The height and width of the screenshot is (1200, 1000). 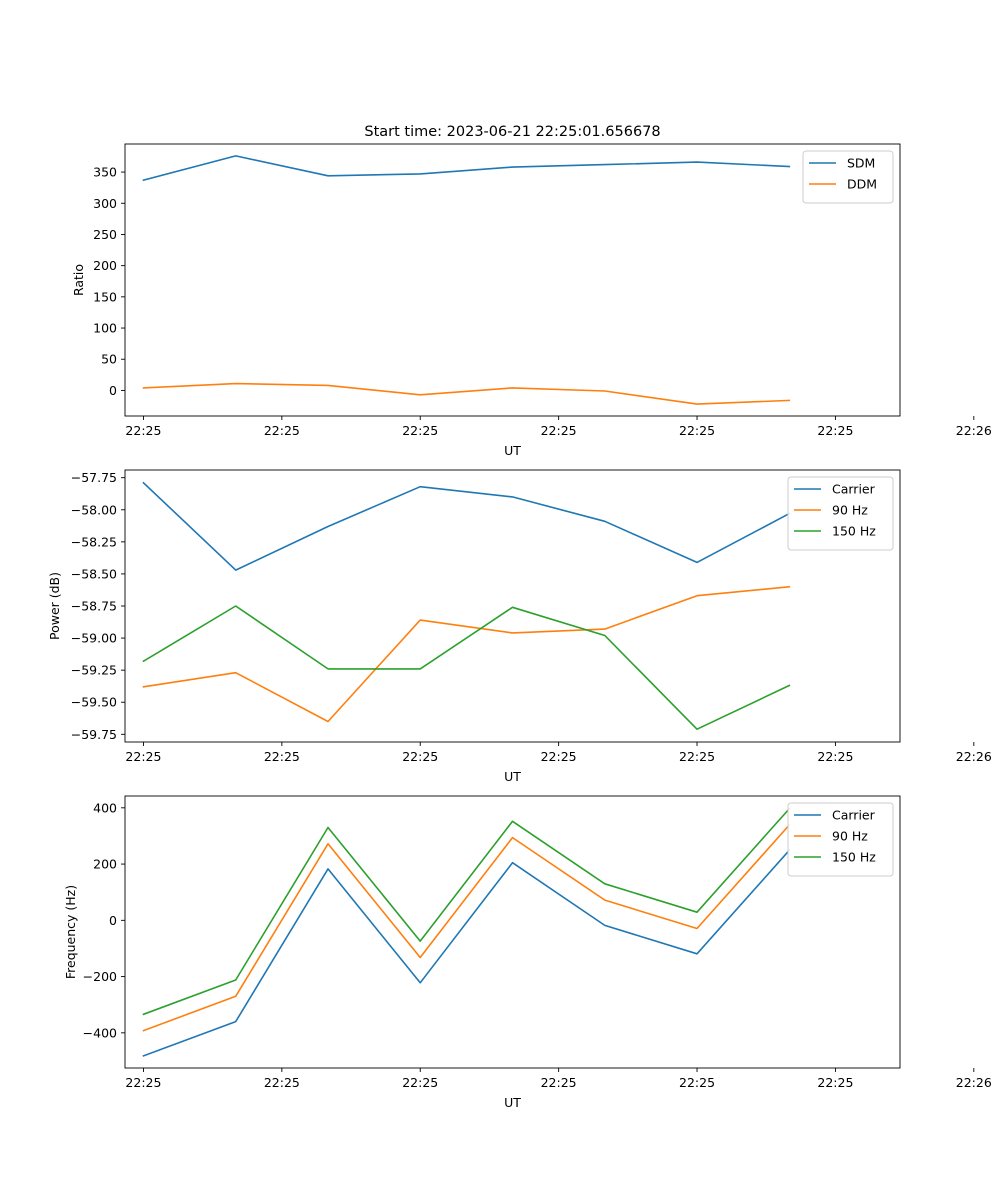 What do you see at coordinates (466, 393) in the screenshot?
I see `series-line-ddm` at bounding box center [466, 393].